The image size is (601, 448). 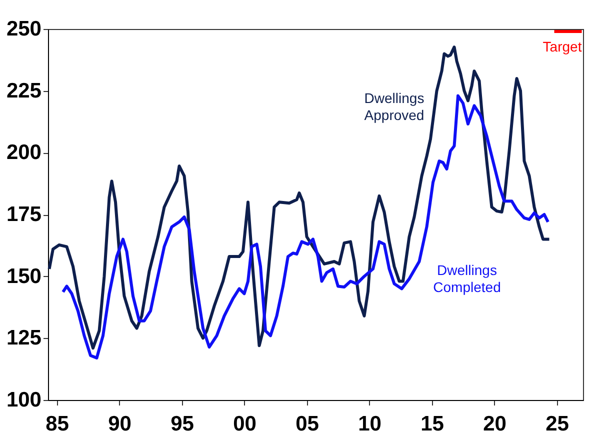 What do you see at coordinates (182, 424) in the screenshot?
I see `x-tick-label: 95` at bounding box center [182, 424].